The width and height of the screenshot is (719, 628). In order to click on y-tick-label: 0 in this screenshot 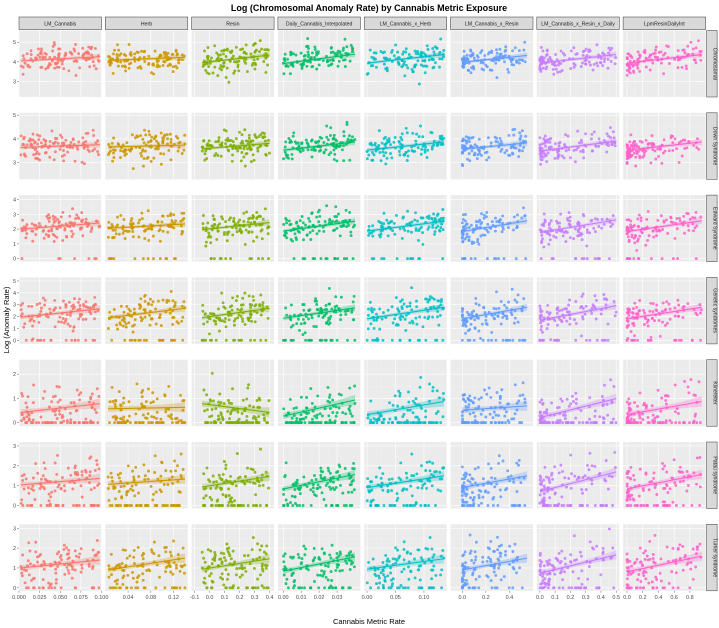, I will do `click(14, 260)`.